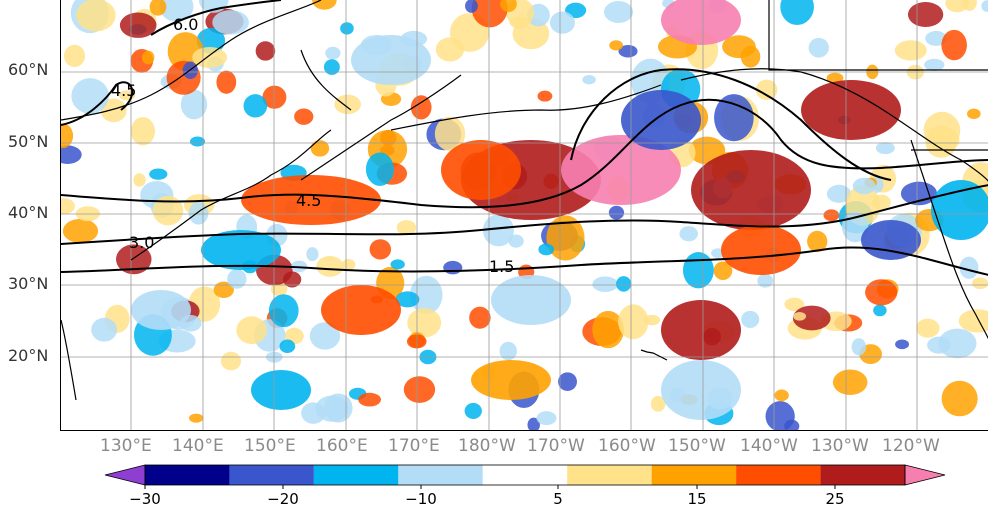  What do you see at coordinates (191, 60) in the screenshot?
I see `asia-coast` at bounding box center [191, 60].